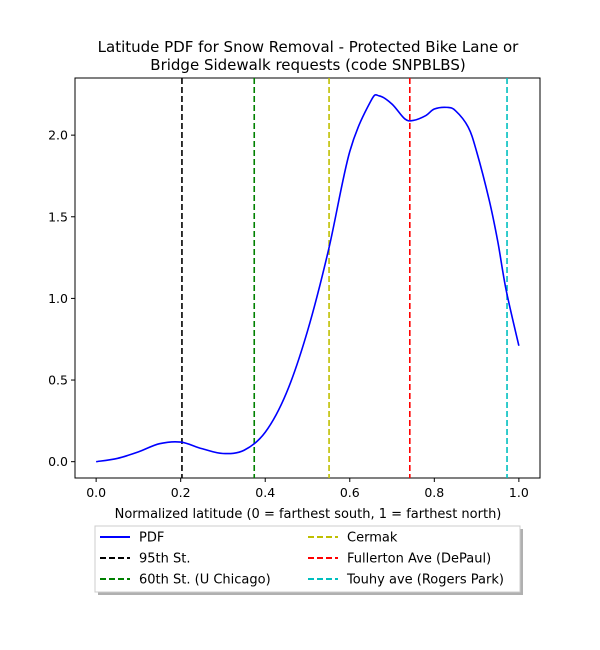 The width and height of the screenshot is (600, 650). What do you see at coordinates (372, 538) in the screenshot?
I see `legend-label: Cermak` at bounding box center [372, 538].